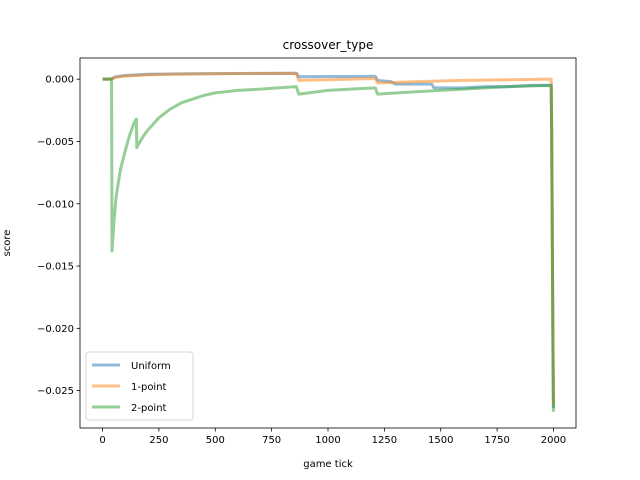  What do you see at coordinates (55, 391) in the screenshot?
I see `y-tick-label: −0.025` at bounding box center [55, 391].